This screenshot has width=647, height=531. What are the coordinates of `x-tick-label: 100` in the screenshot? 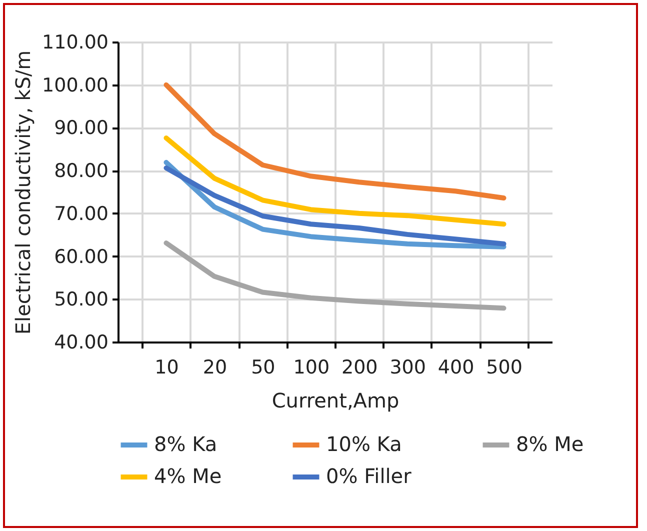 It's located at (311, 367).